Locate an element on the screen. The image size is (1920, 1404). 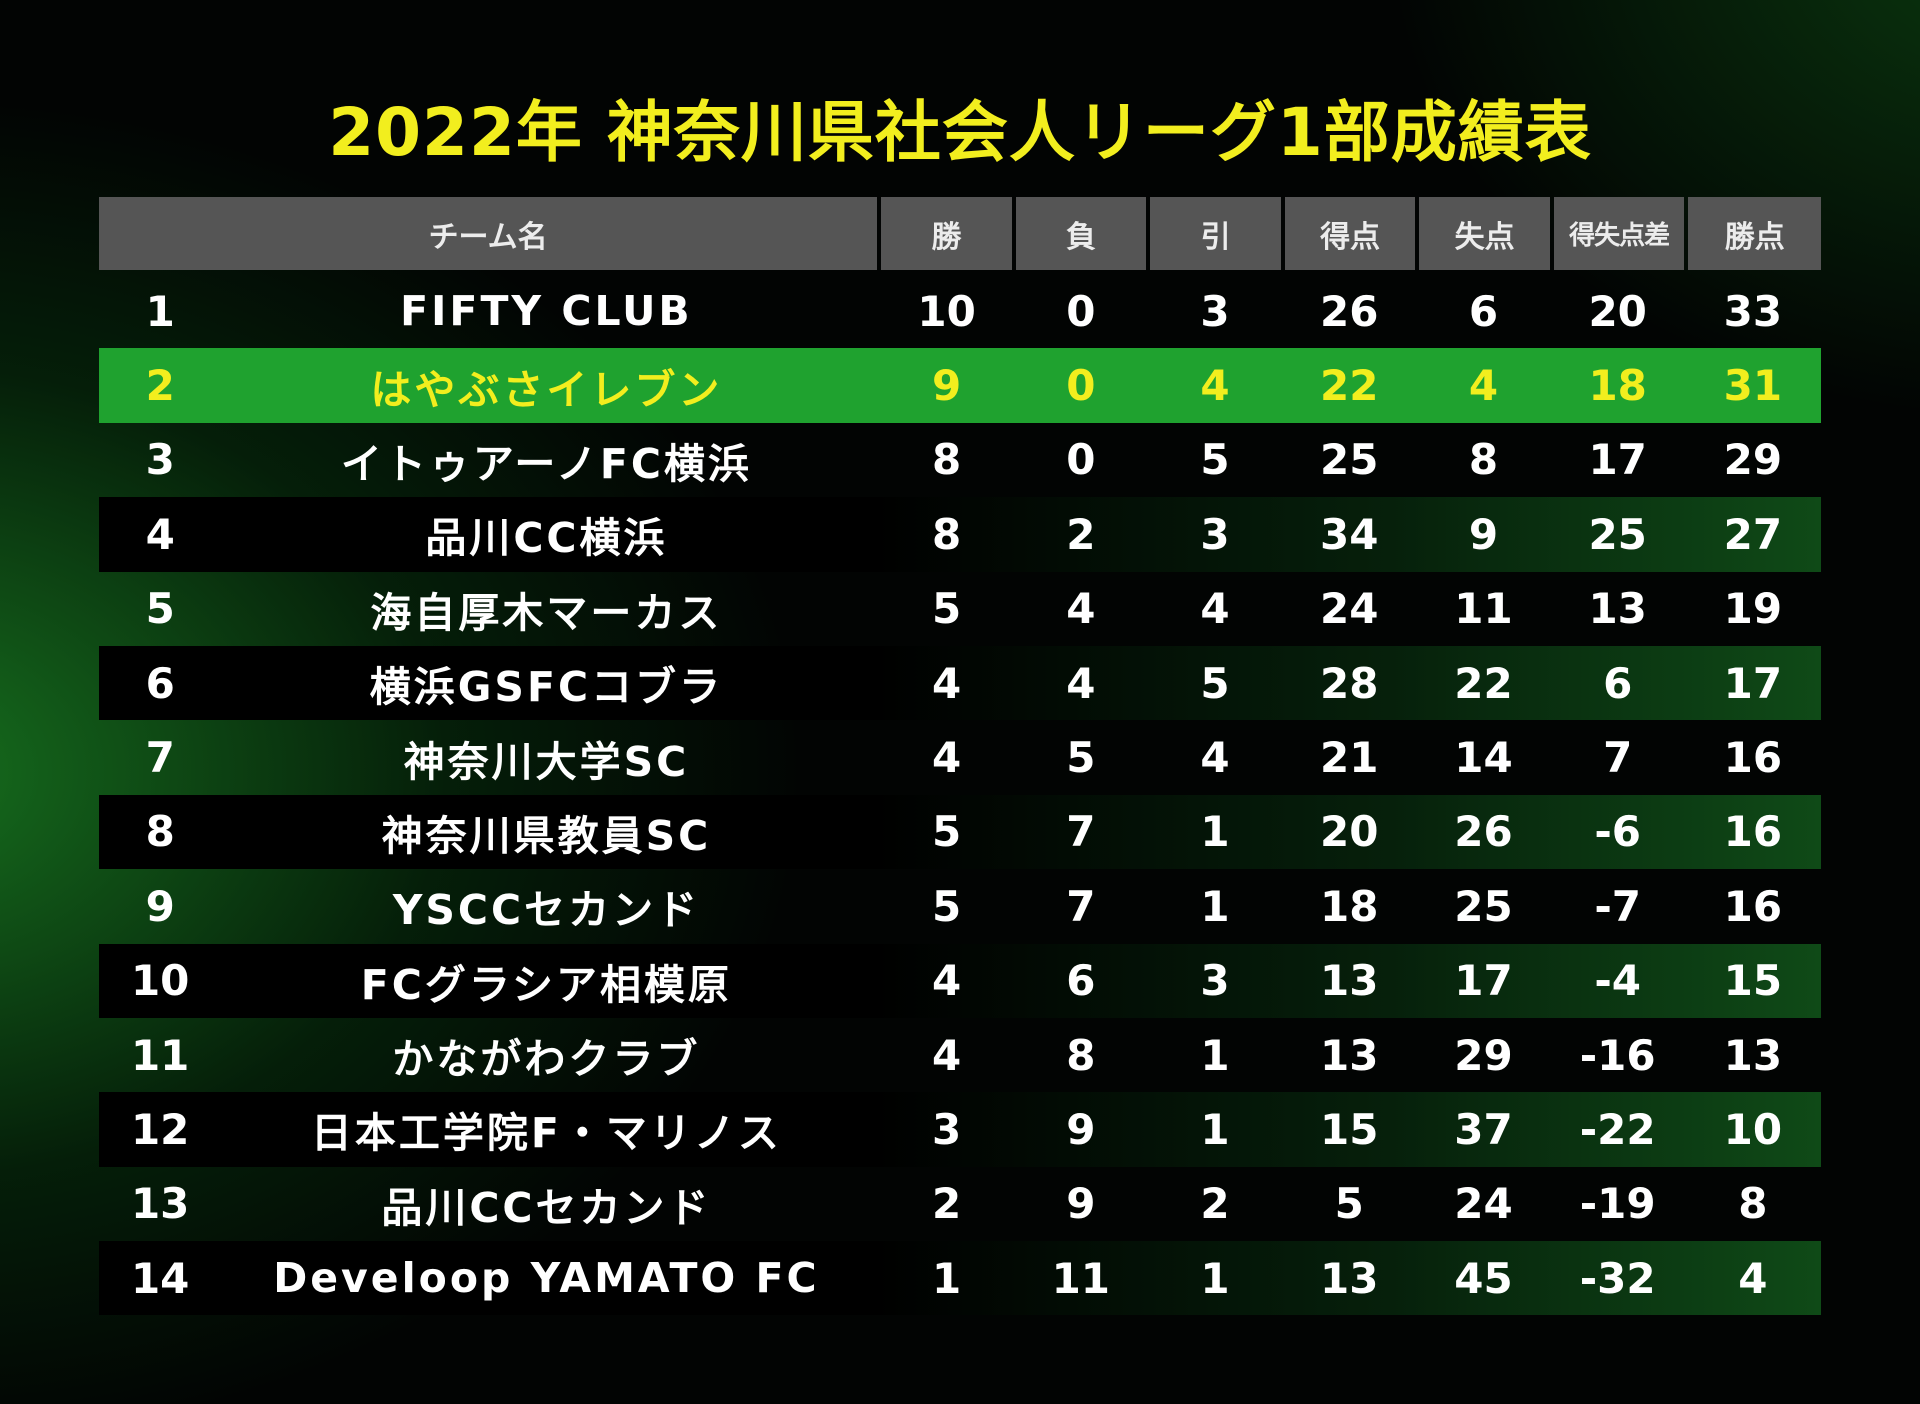
team-name-cell: 神奈川大学SC is located at coordinates (546, 761).